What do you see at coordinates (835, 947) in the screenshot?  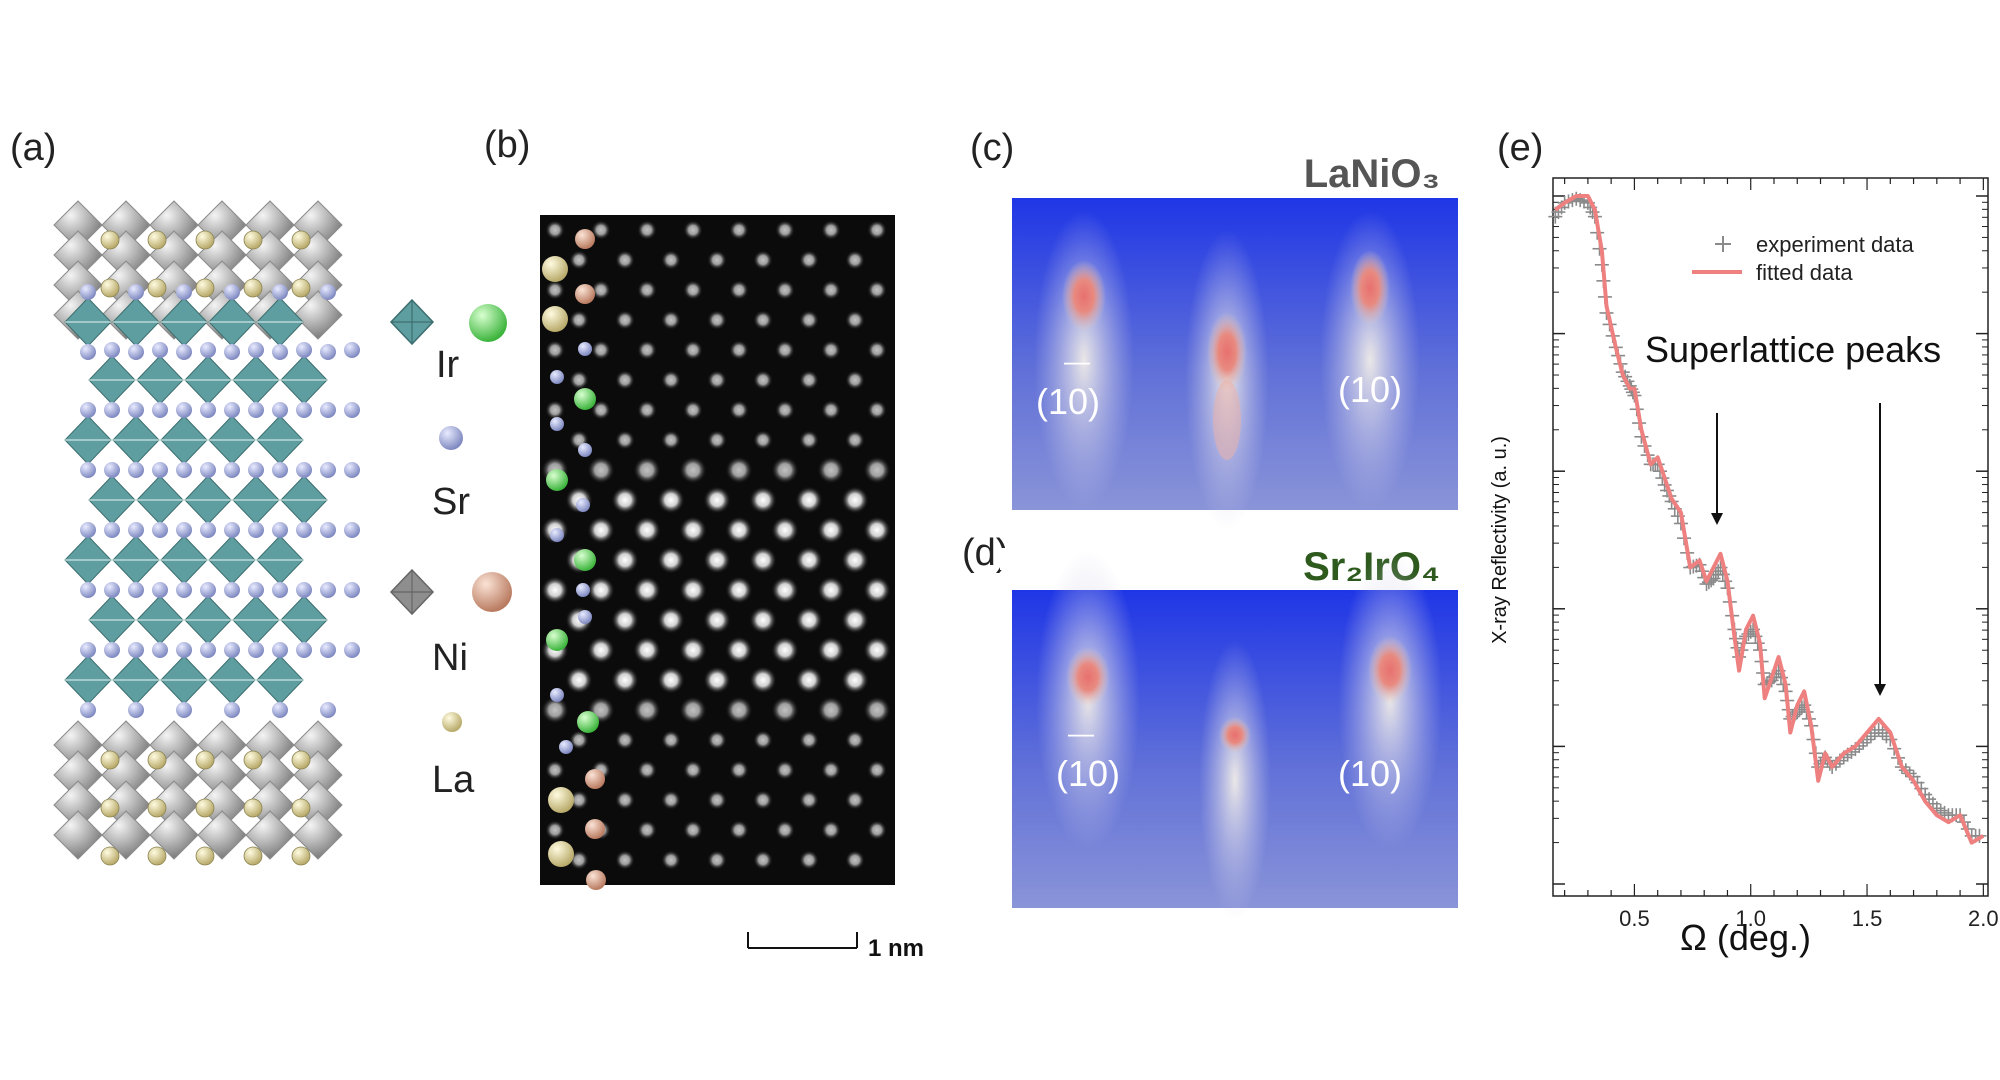 I see `scale-bar: 1 nm` at bounding box center [835, 947].